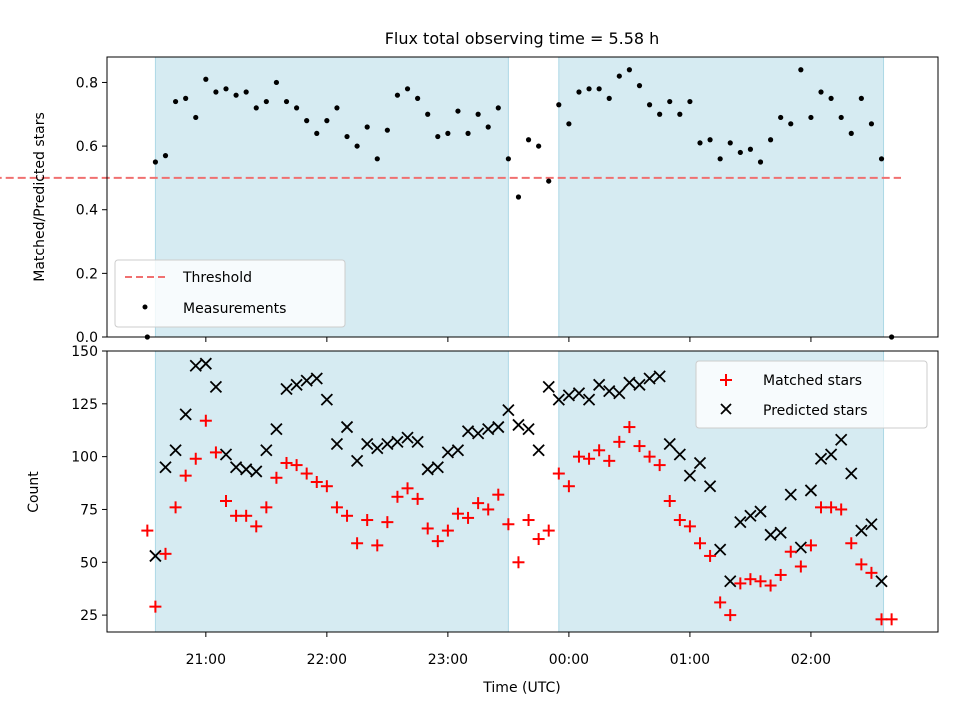  What do you see at coordinates (89, 484) in the screenshot?
I see `y-axis-ticks: 25 50 75 100 125 150` at bounding box center [89, 484].